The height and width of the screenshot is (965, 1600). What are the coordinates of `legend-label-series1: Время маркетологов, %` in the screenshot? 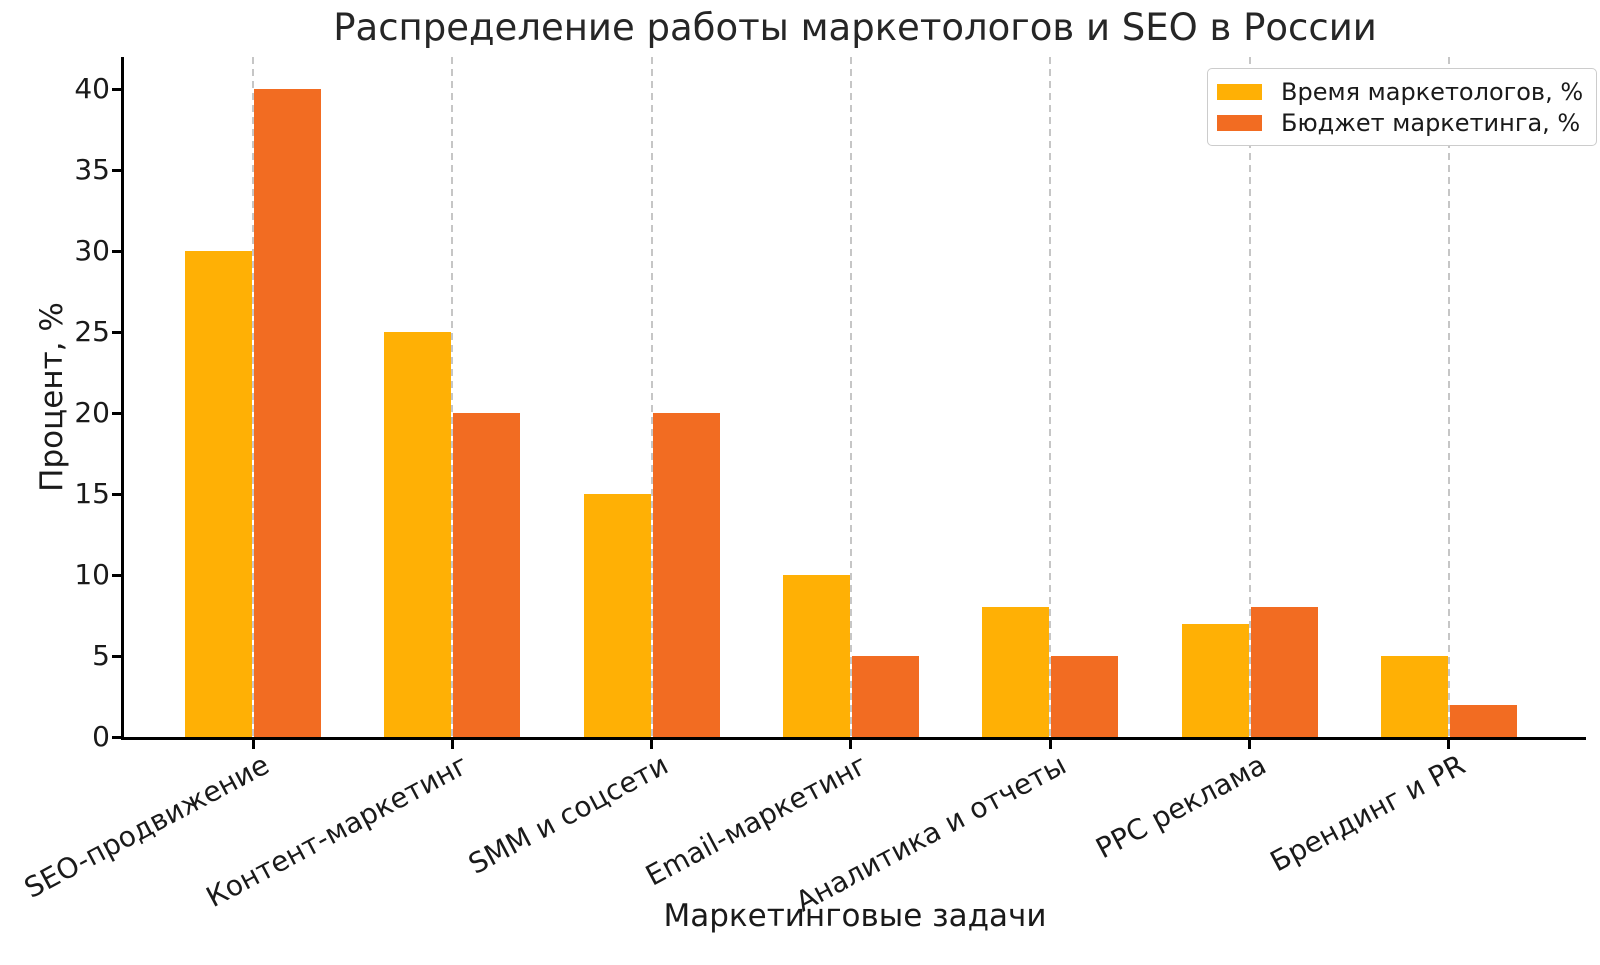 It's located at (1432, 91).